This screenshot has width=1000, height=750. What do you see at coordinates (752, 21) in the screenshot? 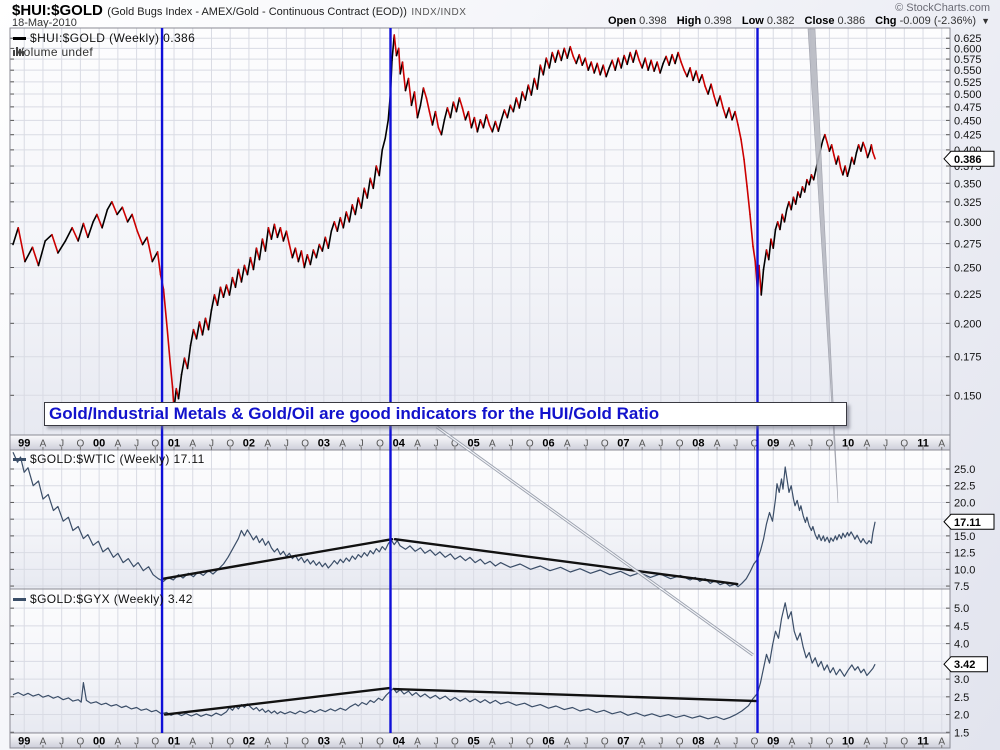
I see `low-label: Low` at bounding box center [752, 21].